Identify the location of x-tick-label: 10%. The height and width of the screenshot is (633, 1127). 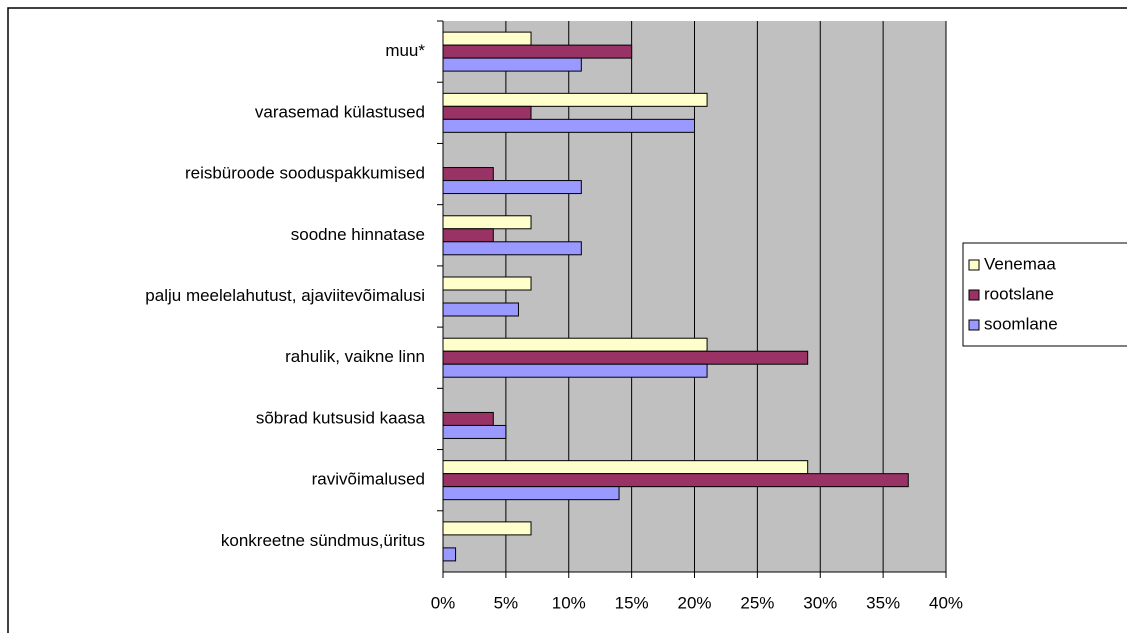
(569, 602).